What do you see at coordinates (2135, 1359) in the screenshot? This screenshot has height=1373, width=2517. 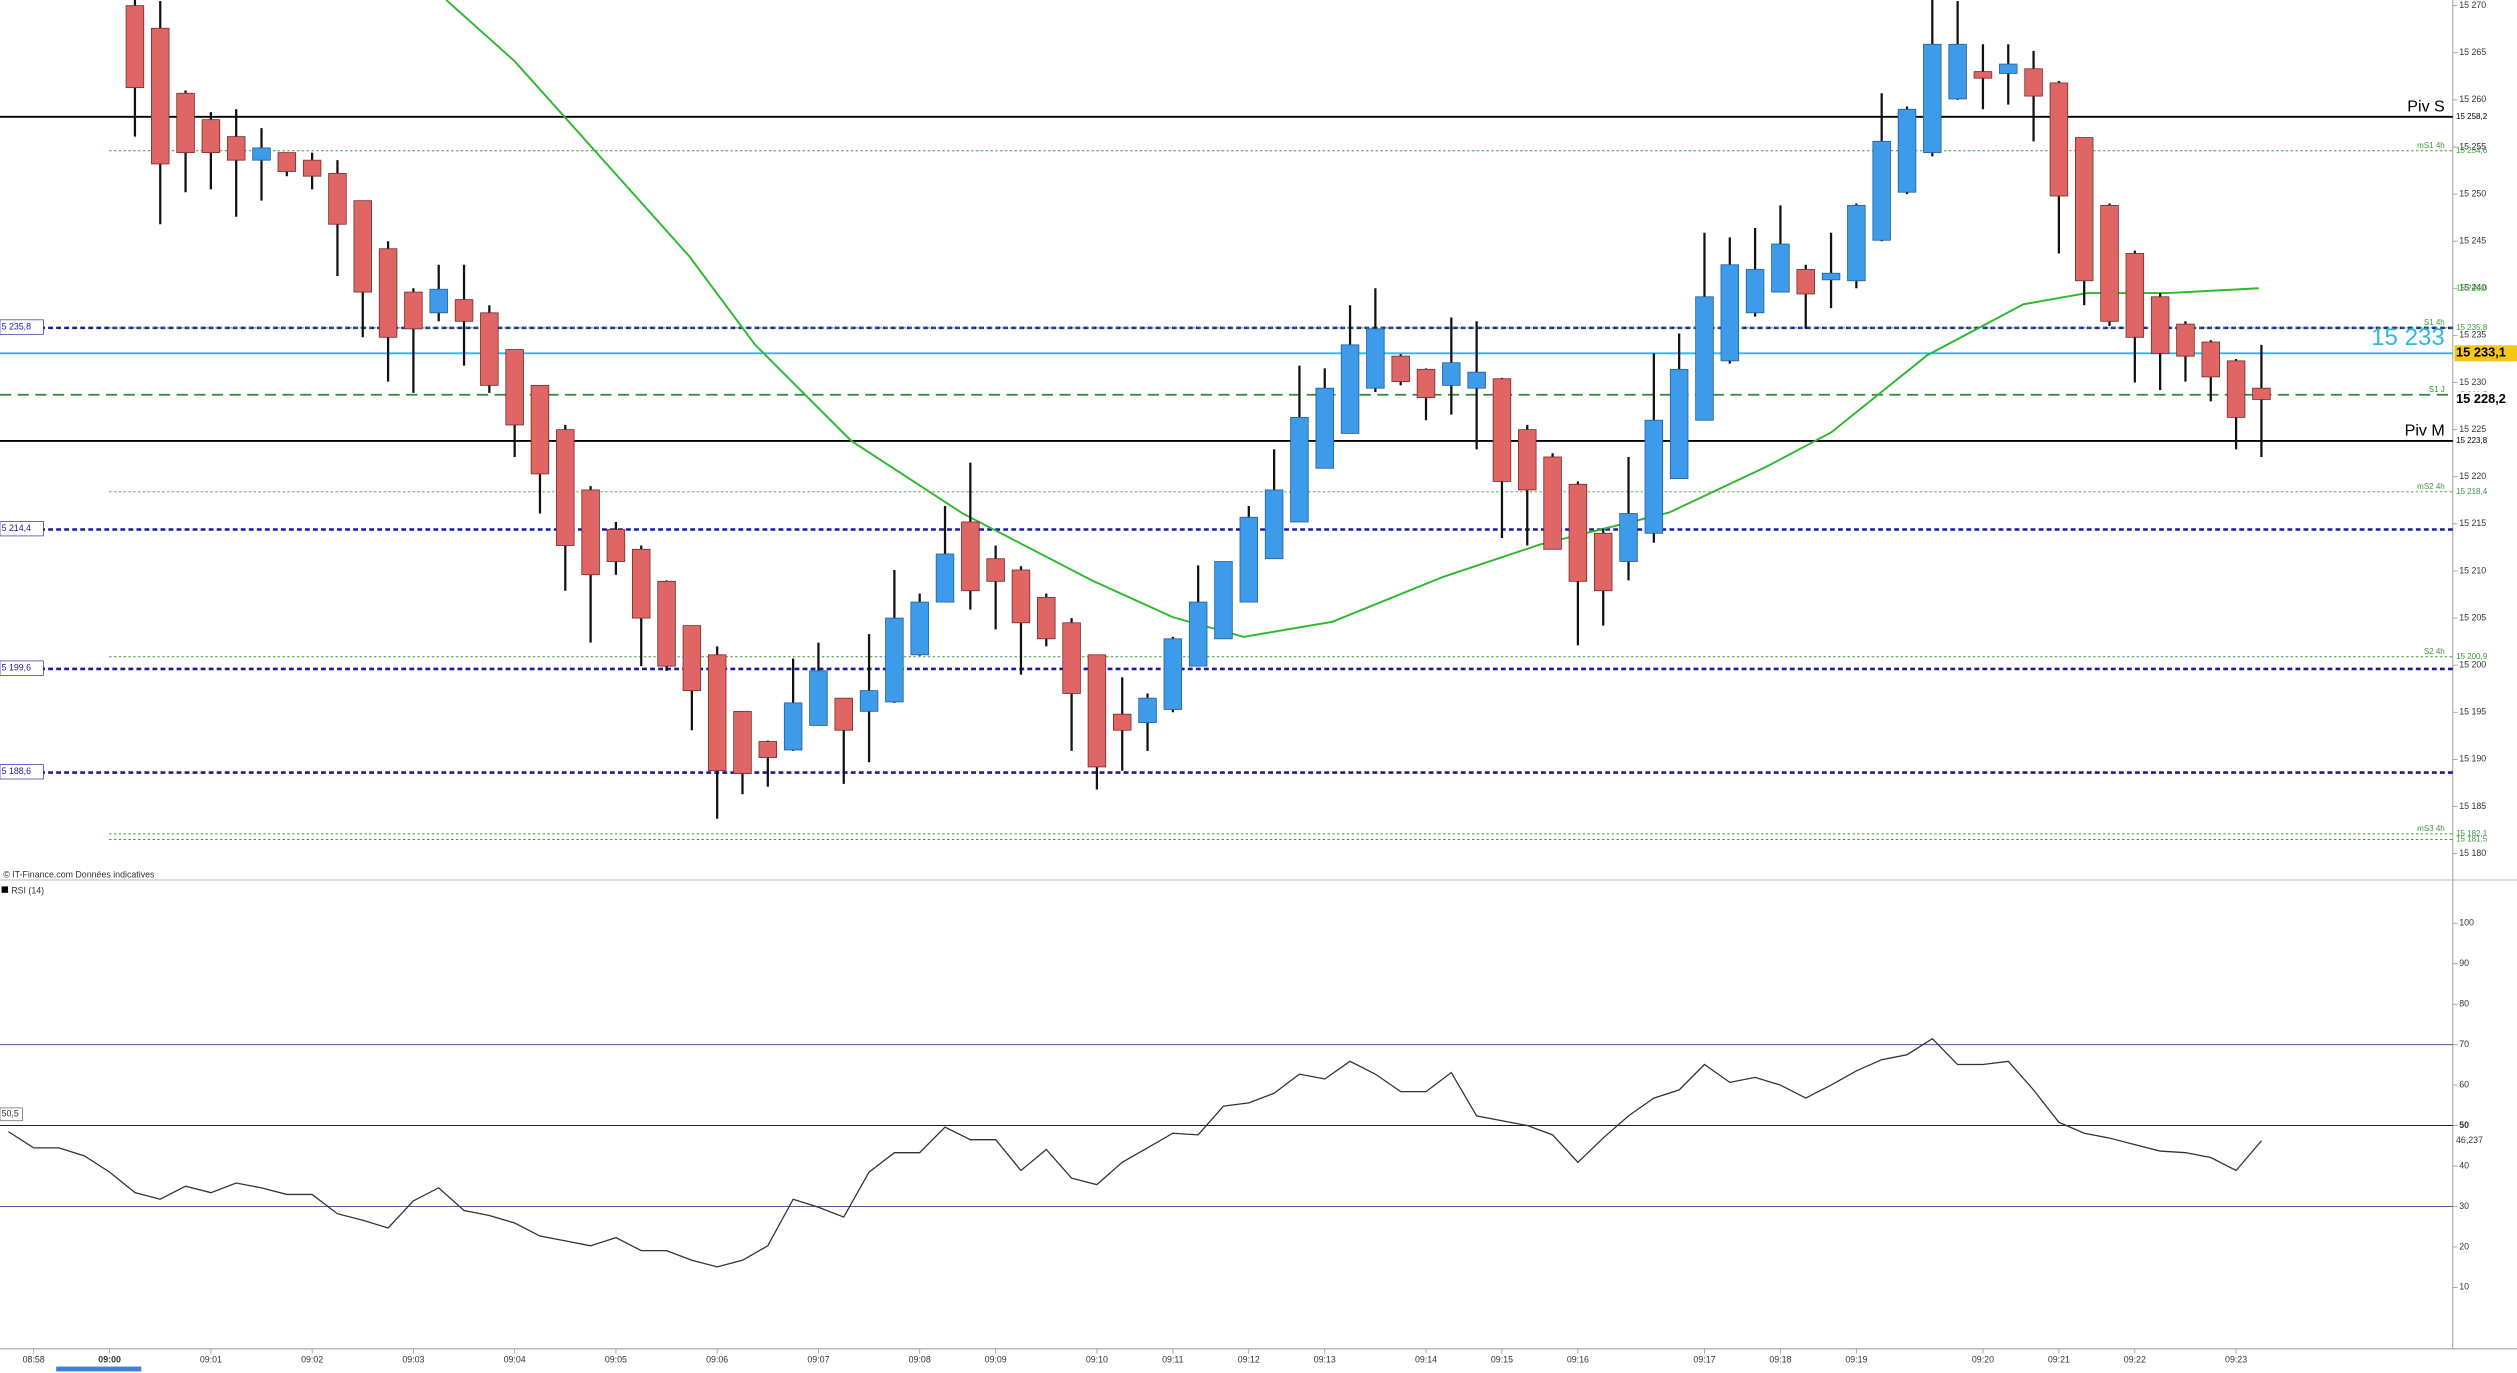 I see `x-tick-label: 09:22` at bounding box center [2135, 1359].